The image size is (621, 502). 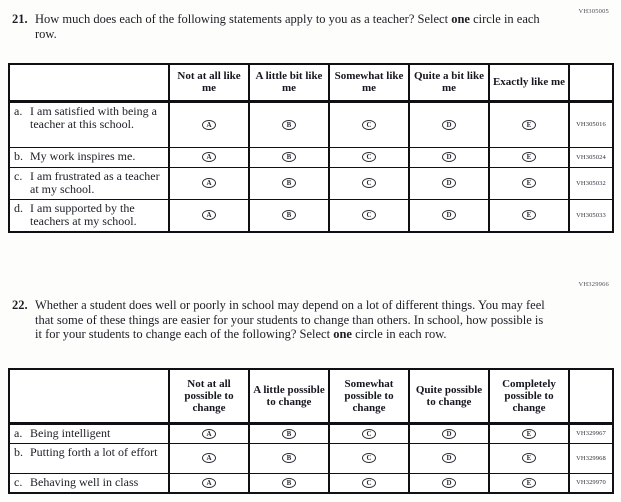 I want to click on question-21-text-end: circle in each row., so click(x=287, y=26).